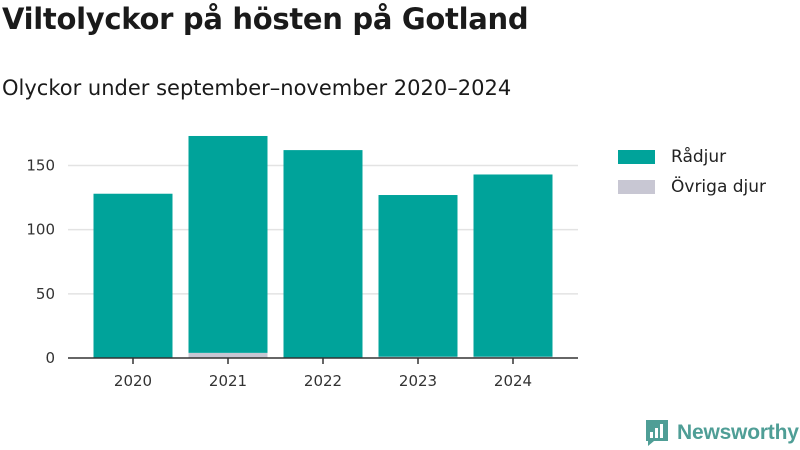 The image size is (800, 450). Describe the element at coordinates (40, 230) in the screenshot. I see `y-tick-label-100: 100` at that location.